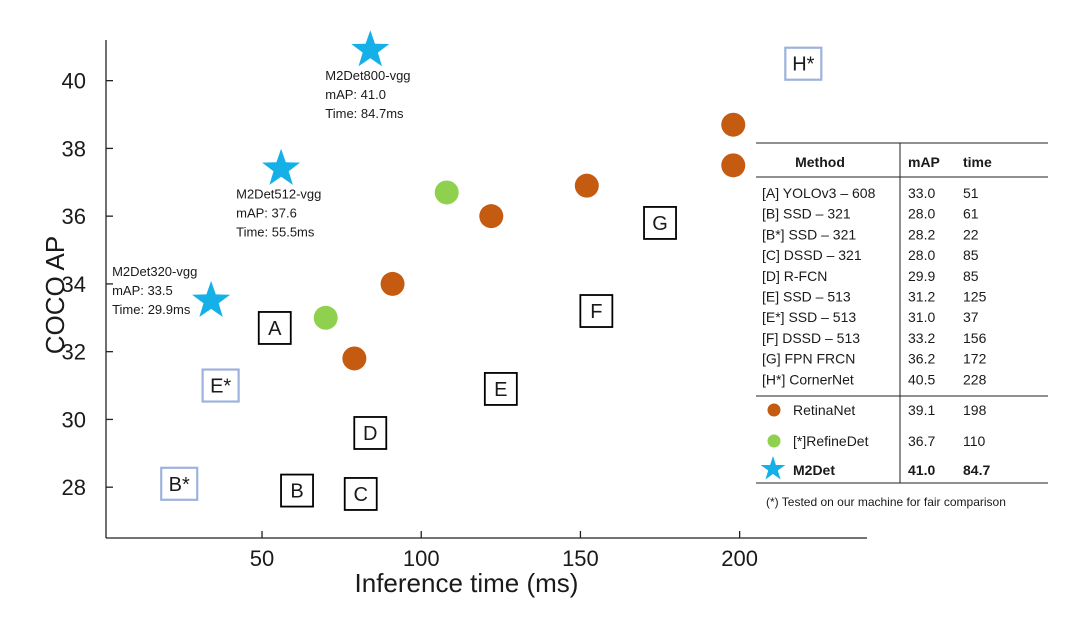 The image size is (1075, 619). I want to click on table-cell-map: 39.1, so click(921, 410).